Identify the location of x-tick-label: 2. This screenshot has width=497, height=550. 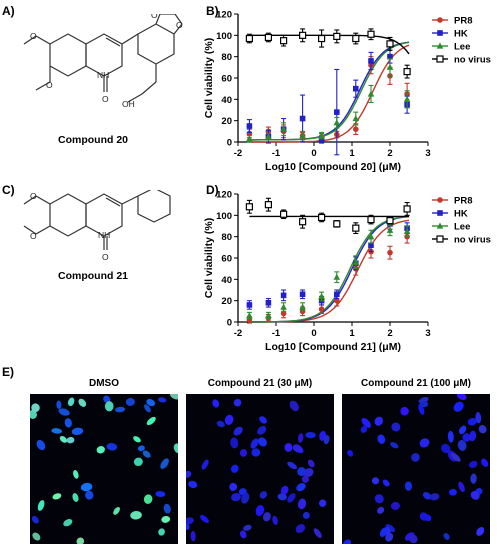
(389, 153).